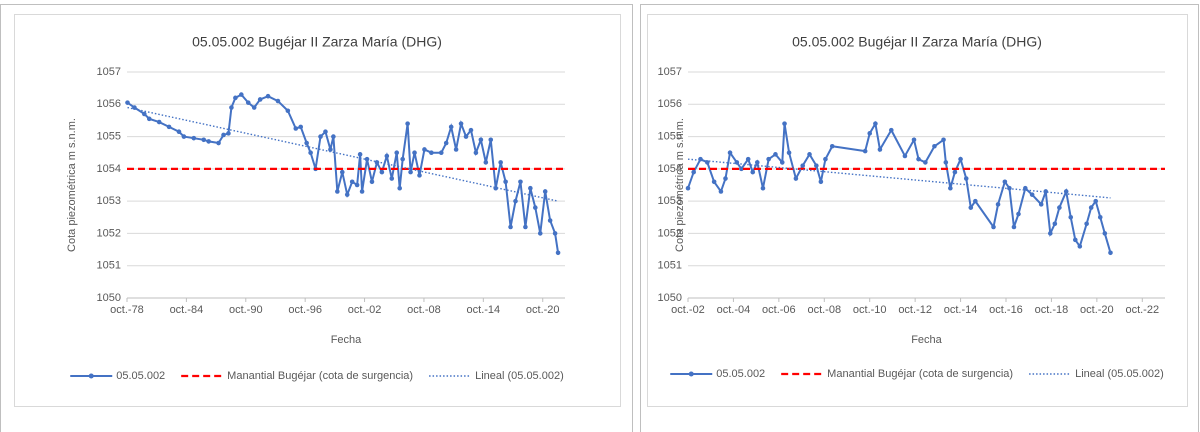  Describe the element at coordinates (691, 374) in the screenshot. I see `legend-marker` at that location.